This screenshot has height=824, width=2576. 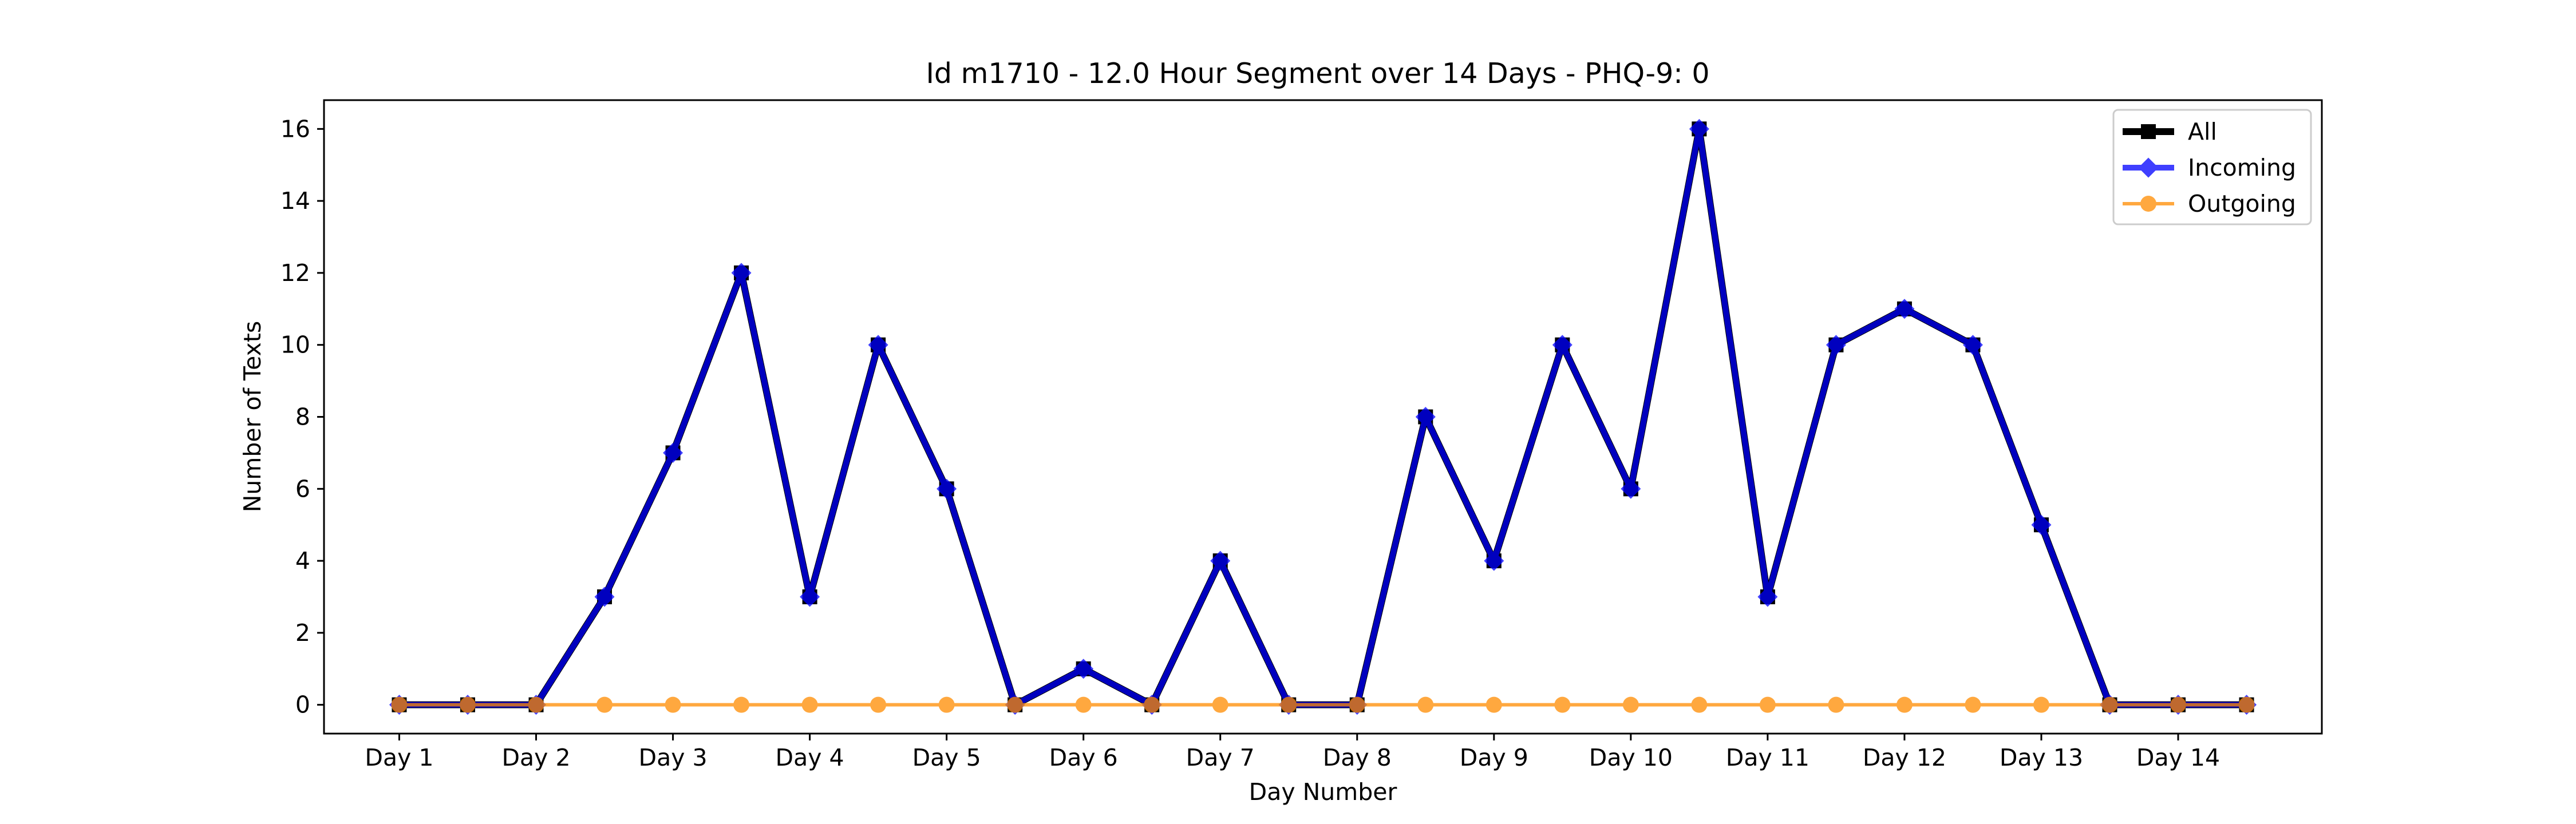 I want to click on x-tick-label: Day 3, so click(x=673, y=757).